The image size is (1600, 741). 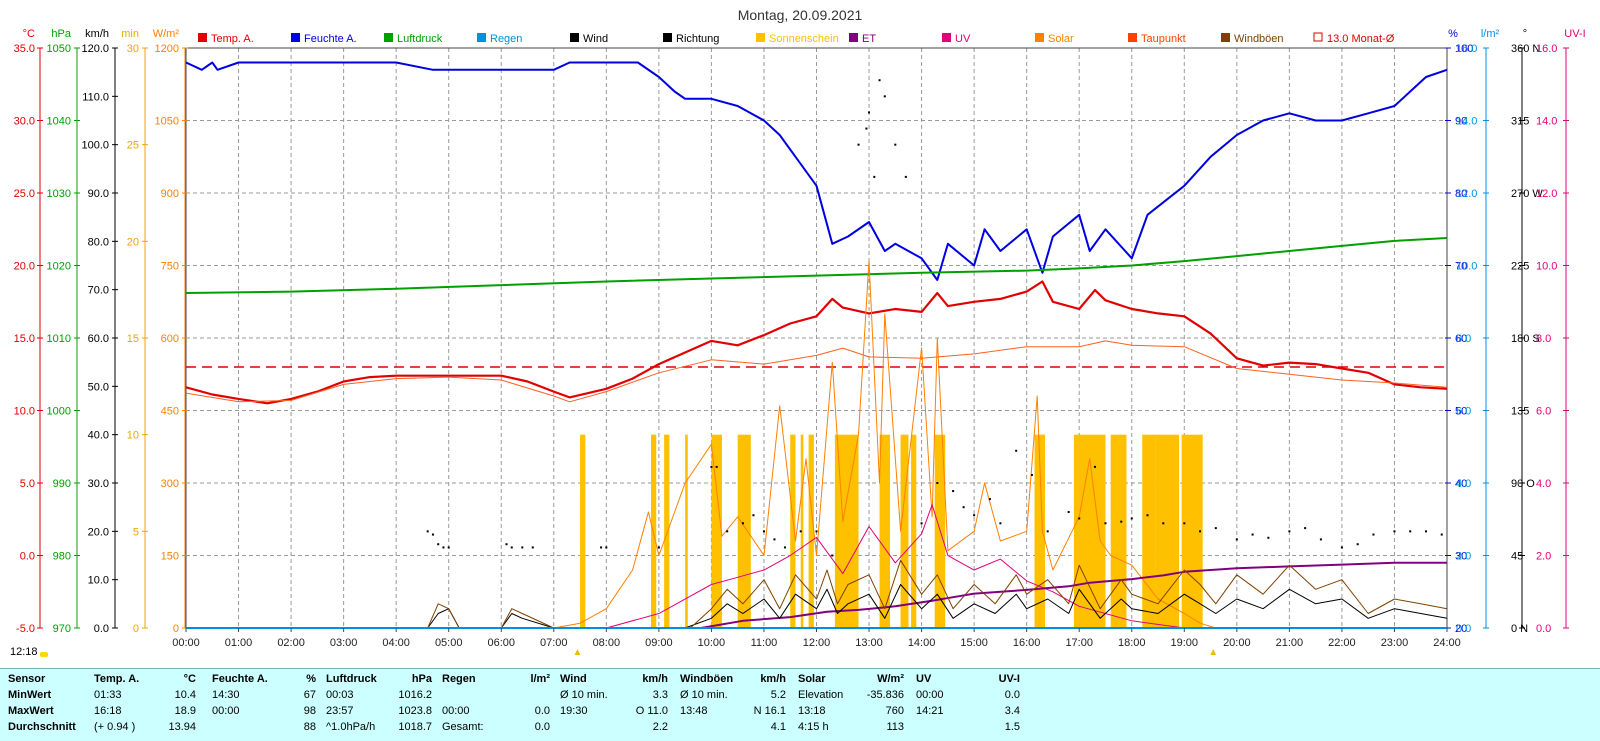 I want to click on legend-swatch-feuchte-a-, so click(x=295, y=37).